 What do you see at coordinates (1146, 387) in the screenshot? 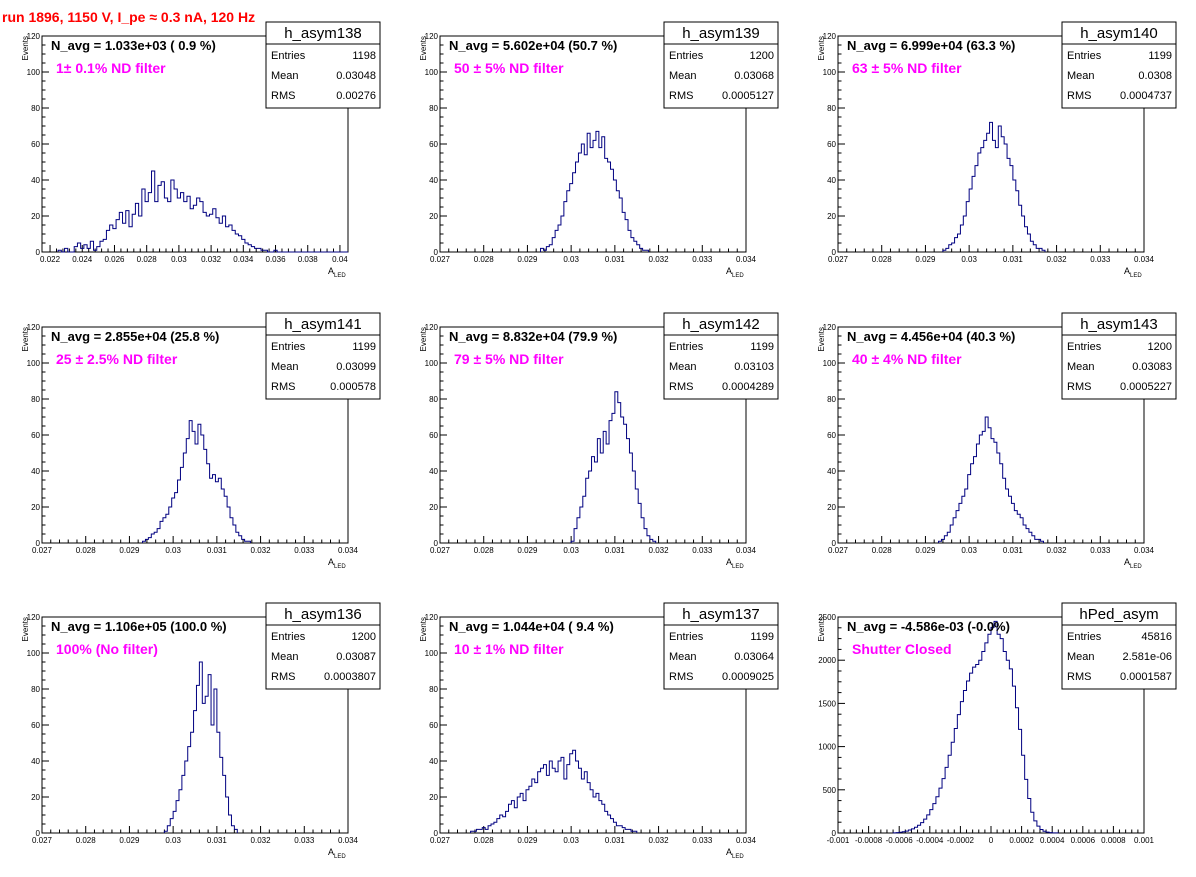
I see `stats-value-rms: 0.0005227` at bounding box center [1146, 387].